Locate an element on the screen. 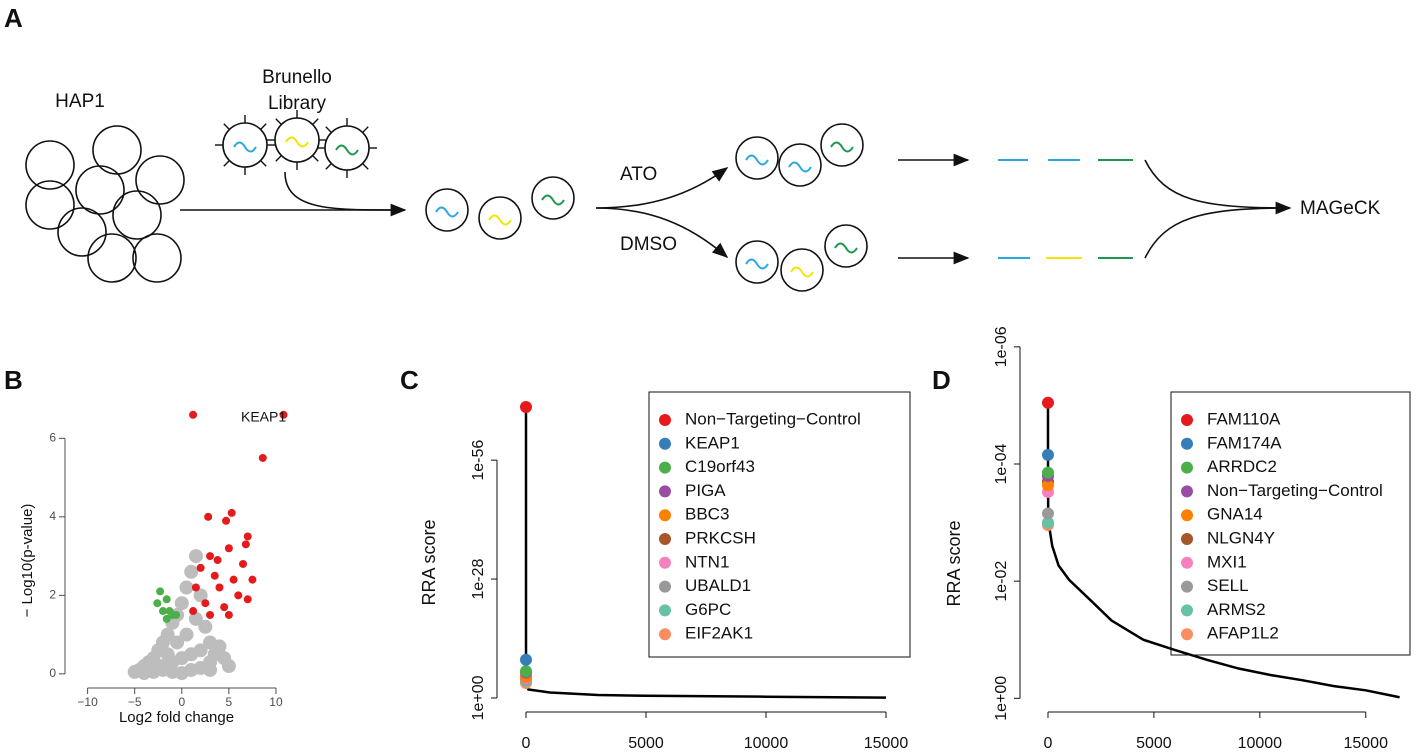  legend-label: Non−Targeting−Control is located at coordinates (1295, 490).